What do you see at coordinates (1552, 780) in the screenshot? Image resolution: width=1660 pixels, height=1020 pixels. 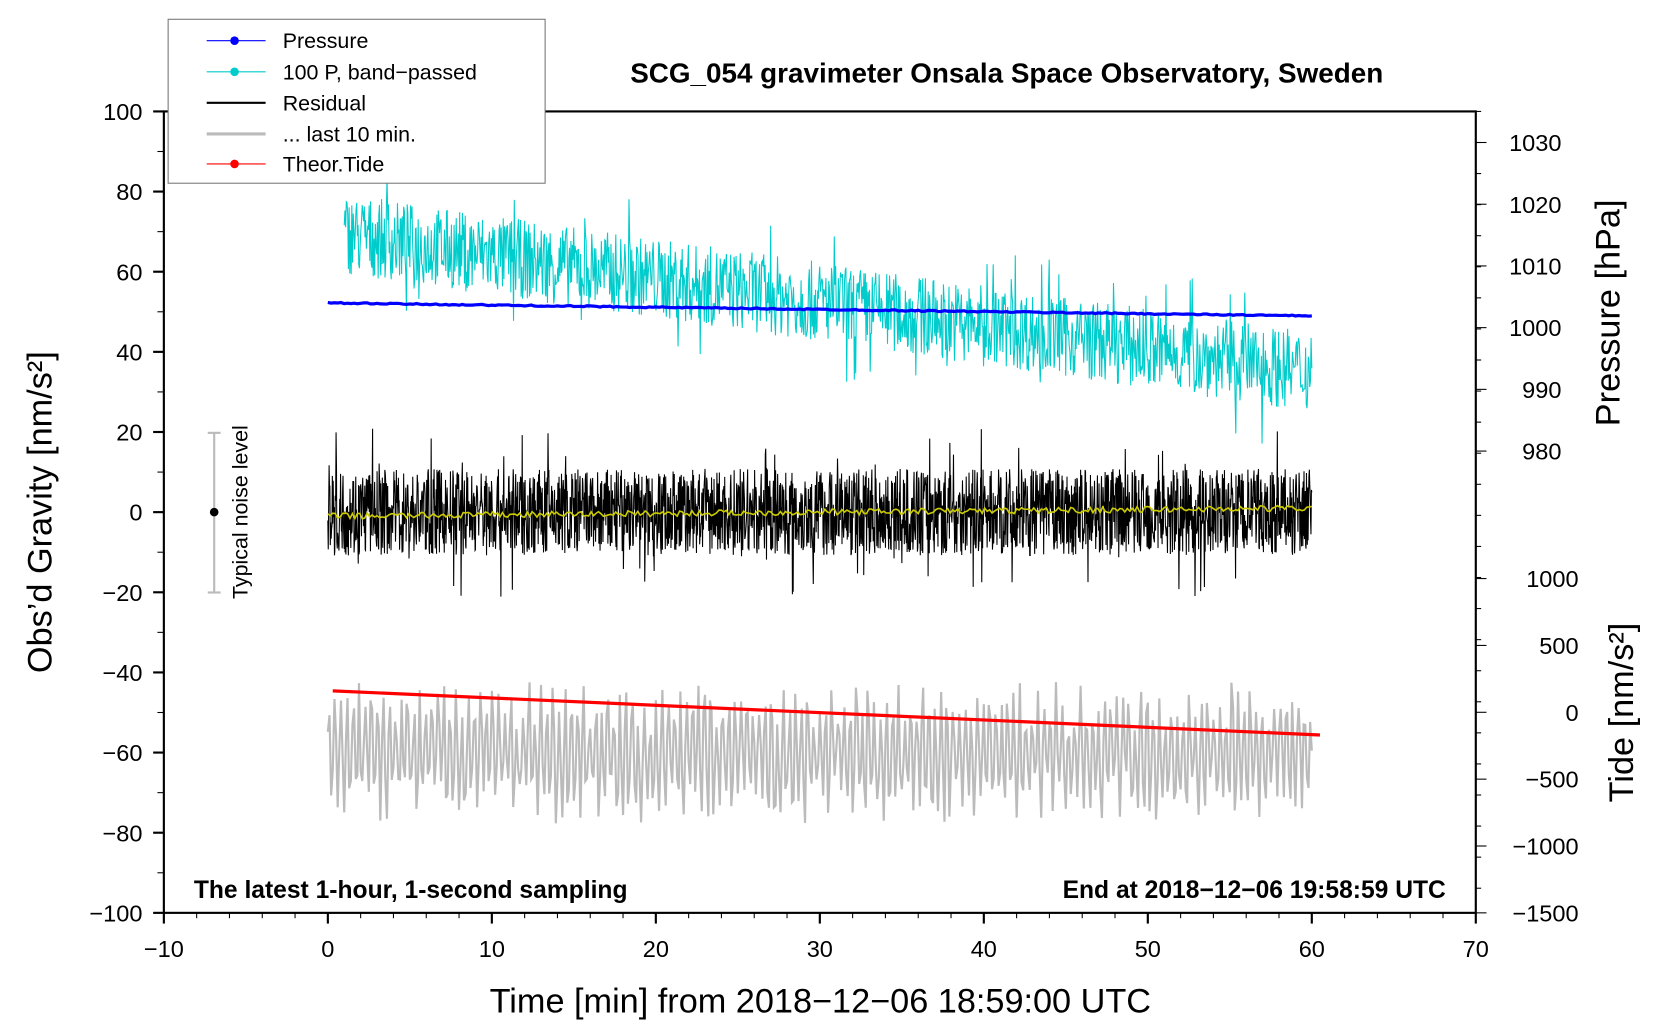 I see `tide-tick-label: −500` at bounding box center [1552, 780].